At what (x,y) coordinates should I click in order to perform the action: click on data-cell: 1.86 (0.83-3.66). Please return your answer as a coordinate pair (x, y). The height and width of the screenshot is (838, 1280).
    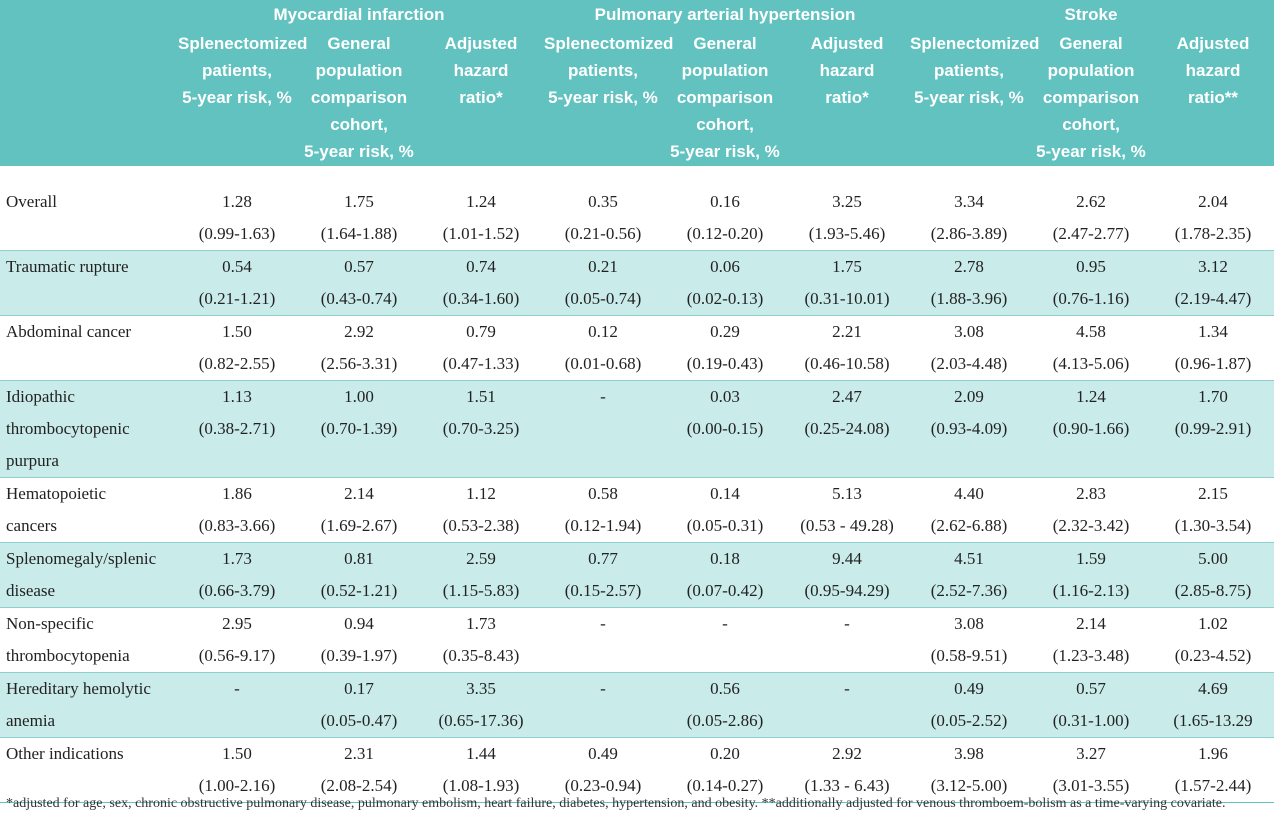
    Looking at the image, I should click on (237, 510).